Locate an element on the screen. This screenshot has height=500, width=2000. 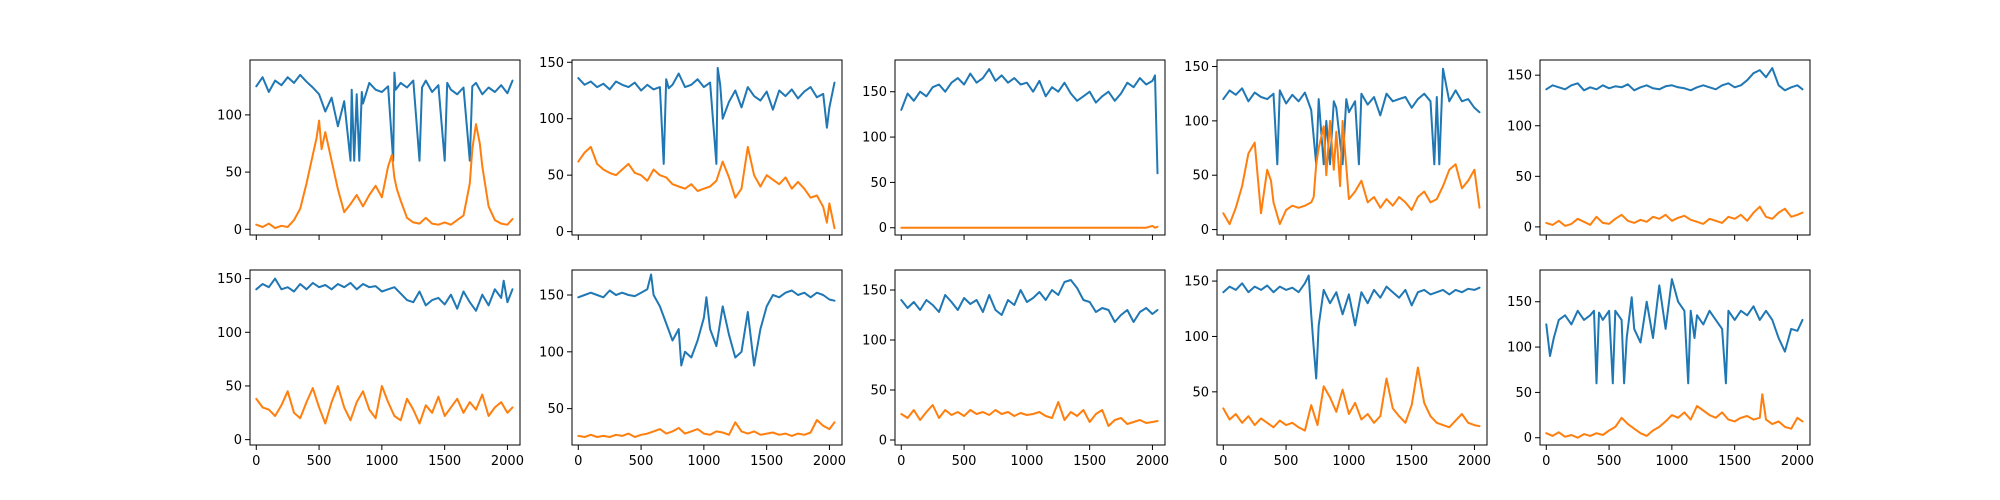
subplot-2: 0 50 100 150 is located at coordinates (691, 148).